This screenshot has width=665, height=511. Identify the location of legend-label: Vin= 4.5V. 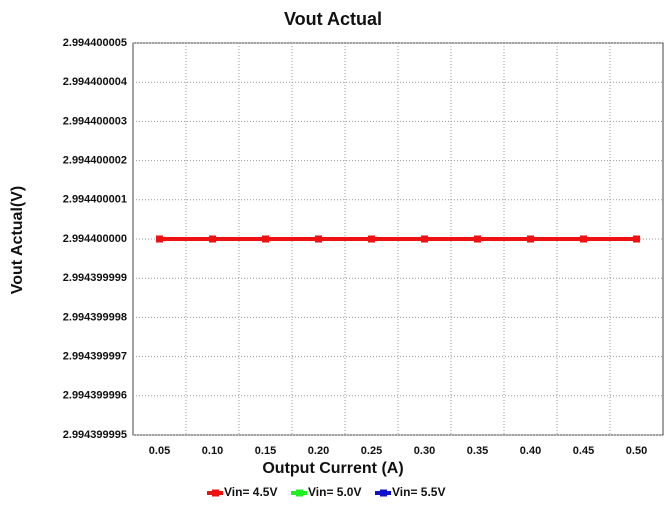
(250, 492).